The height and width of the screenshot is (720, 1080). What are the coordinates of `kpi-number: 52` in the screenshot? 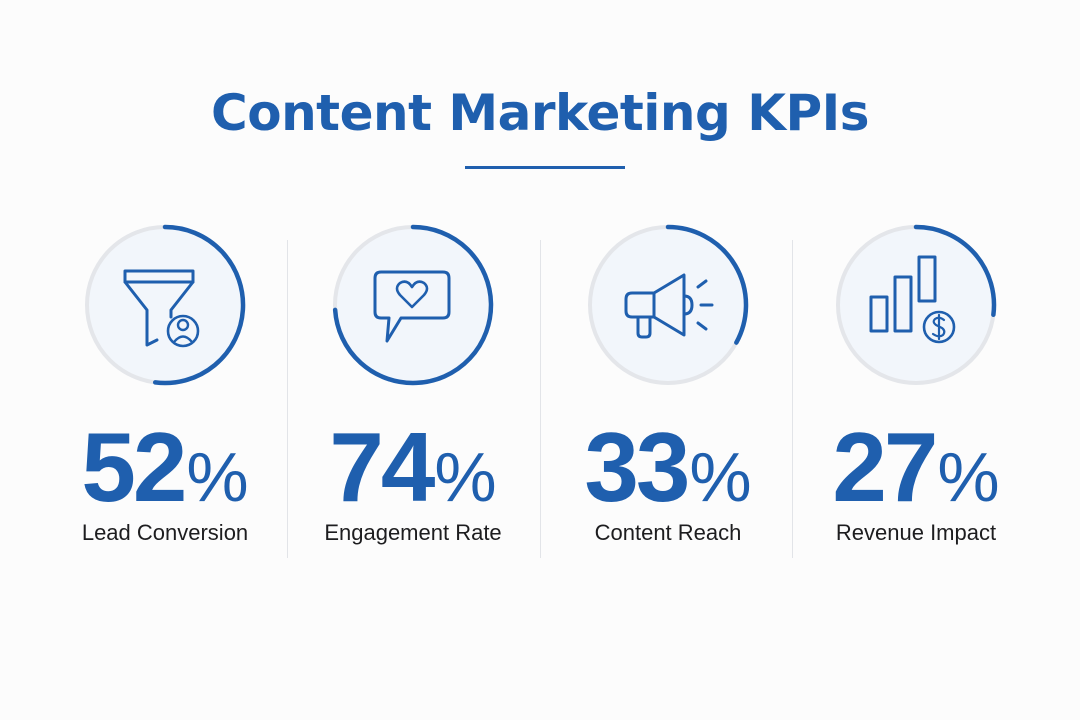 It's located at (134, 467).